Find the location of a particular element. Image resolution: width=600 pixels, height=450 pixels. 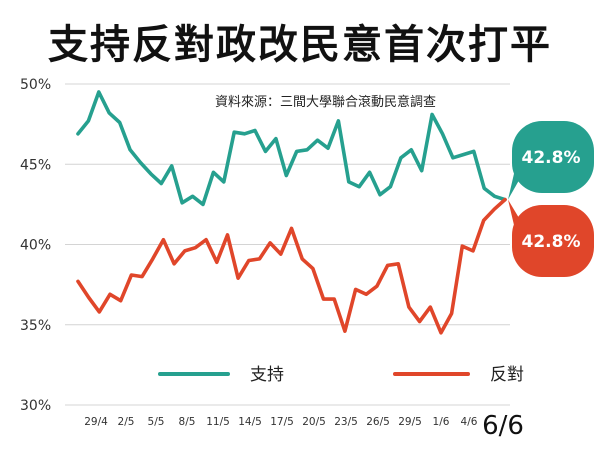

x-tick-label: 11/5 is located at coordinates (218, 422).